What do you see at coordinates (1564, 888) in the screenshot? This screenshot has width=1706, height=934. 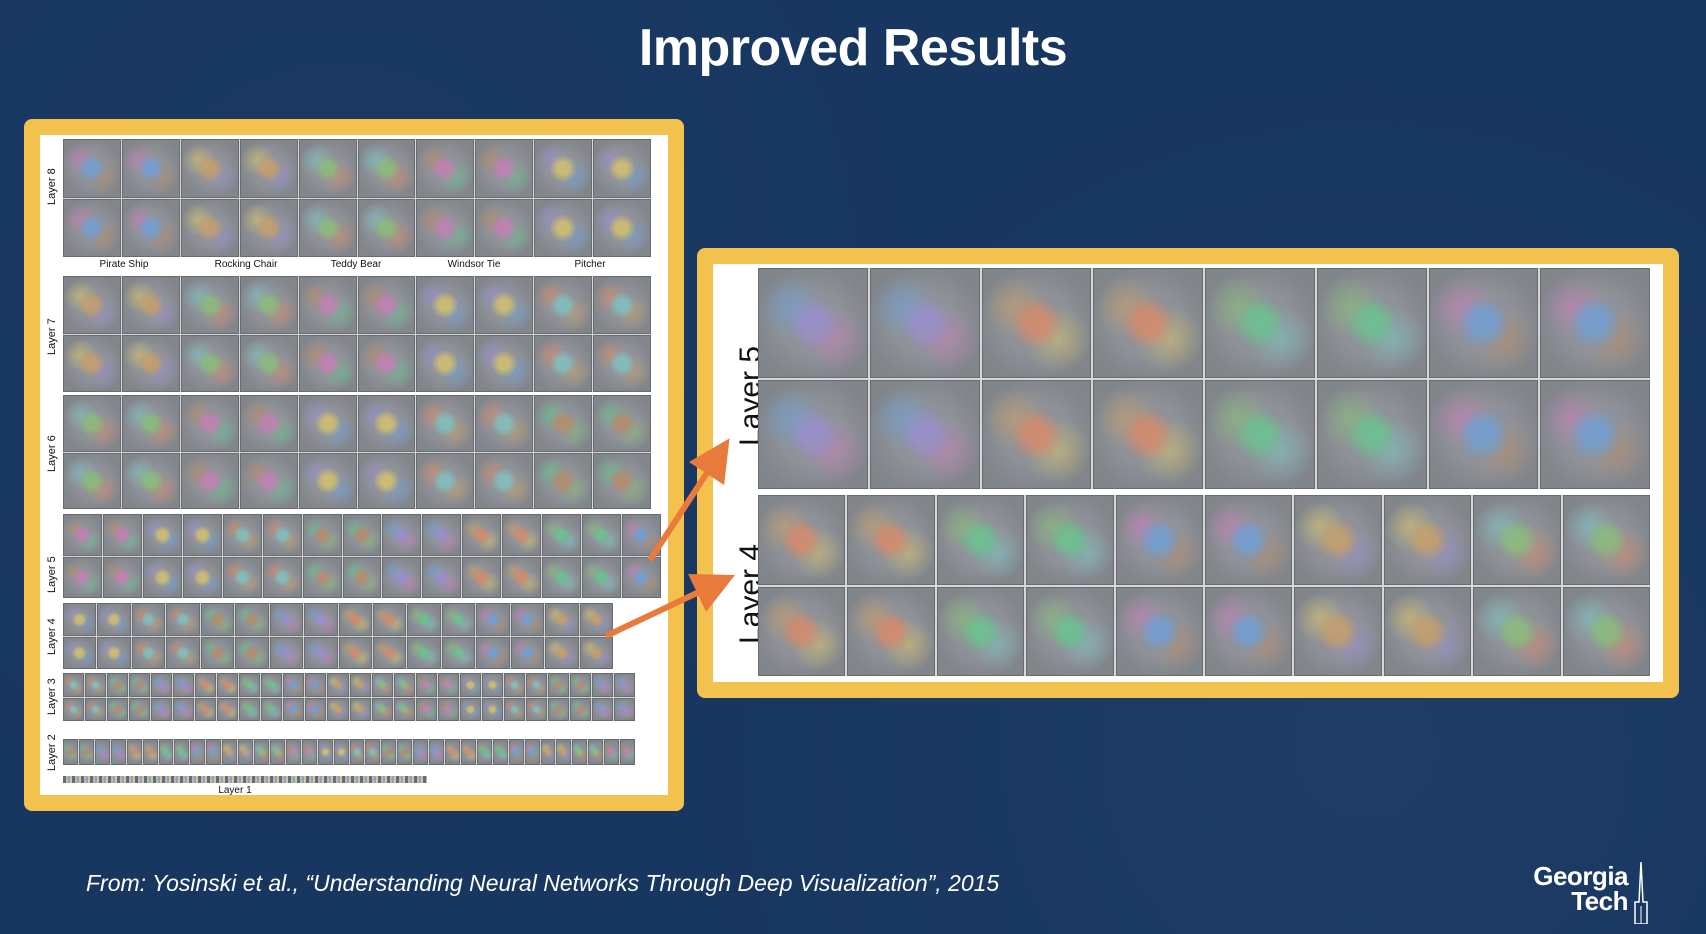 I see `georgia-tech-logo: Georgia Tech` at bounding box center [1564, 888].